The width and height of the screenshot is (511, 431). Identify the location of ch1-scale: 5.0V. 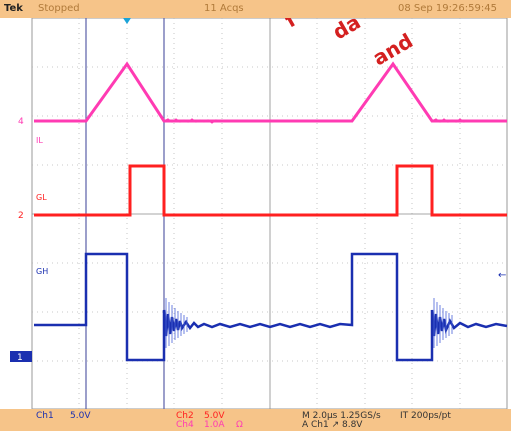
(80, 416).